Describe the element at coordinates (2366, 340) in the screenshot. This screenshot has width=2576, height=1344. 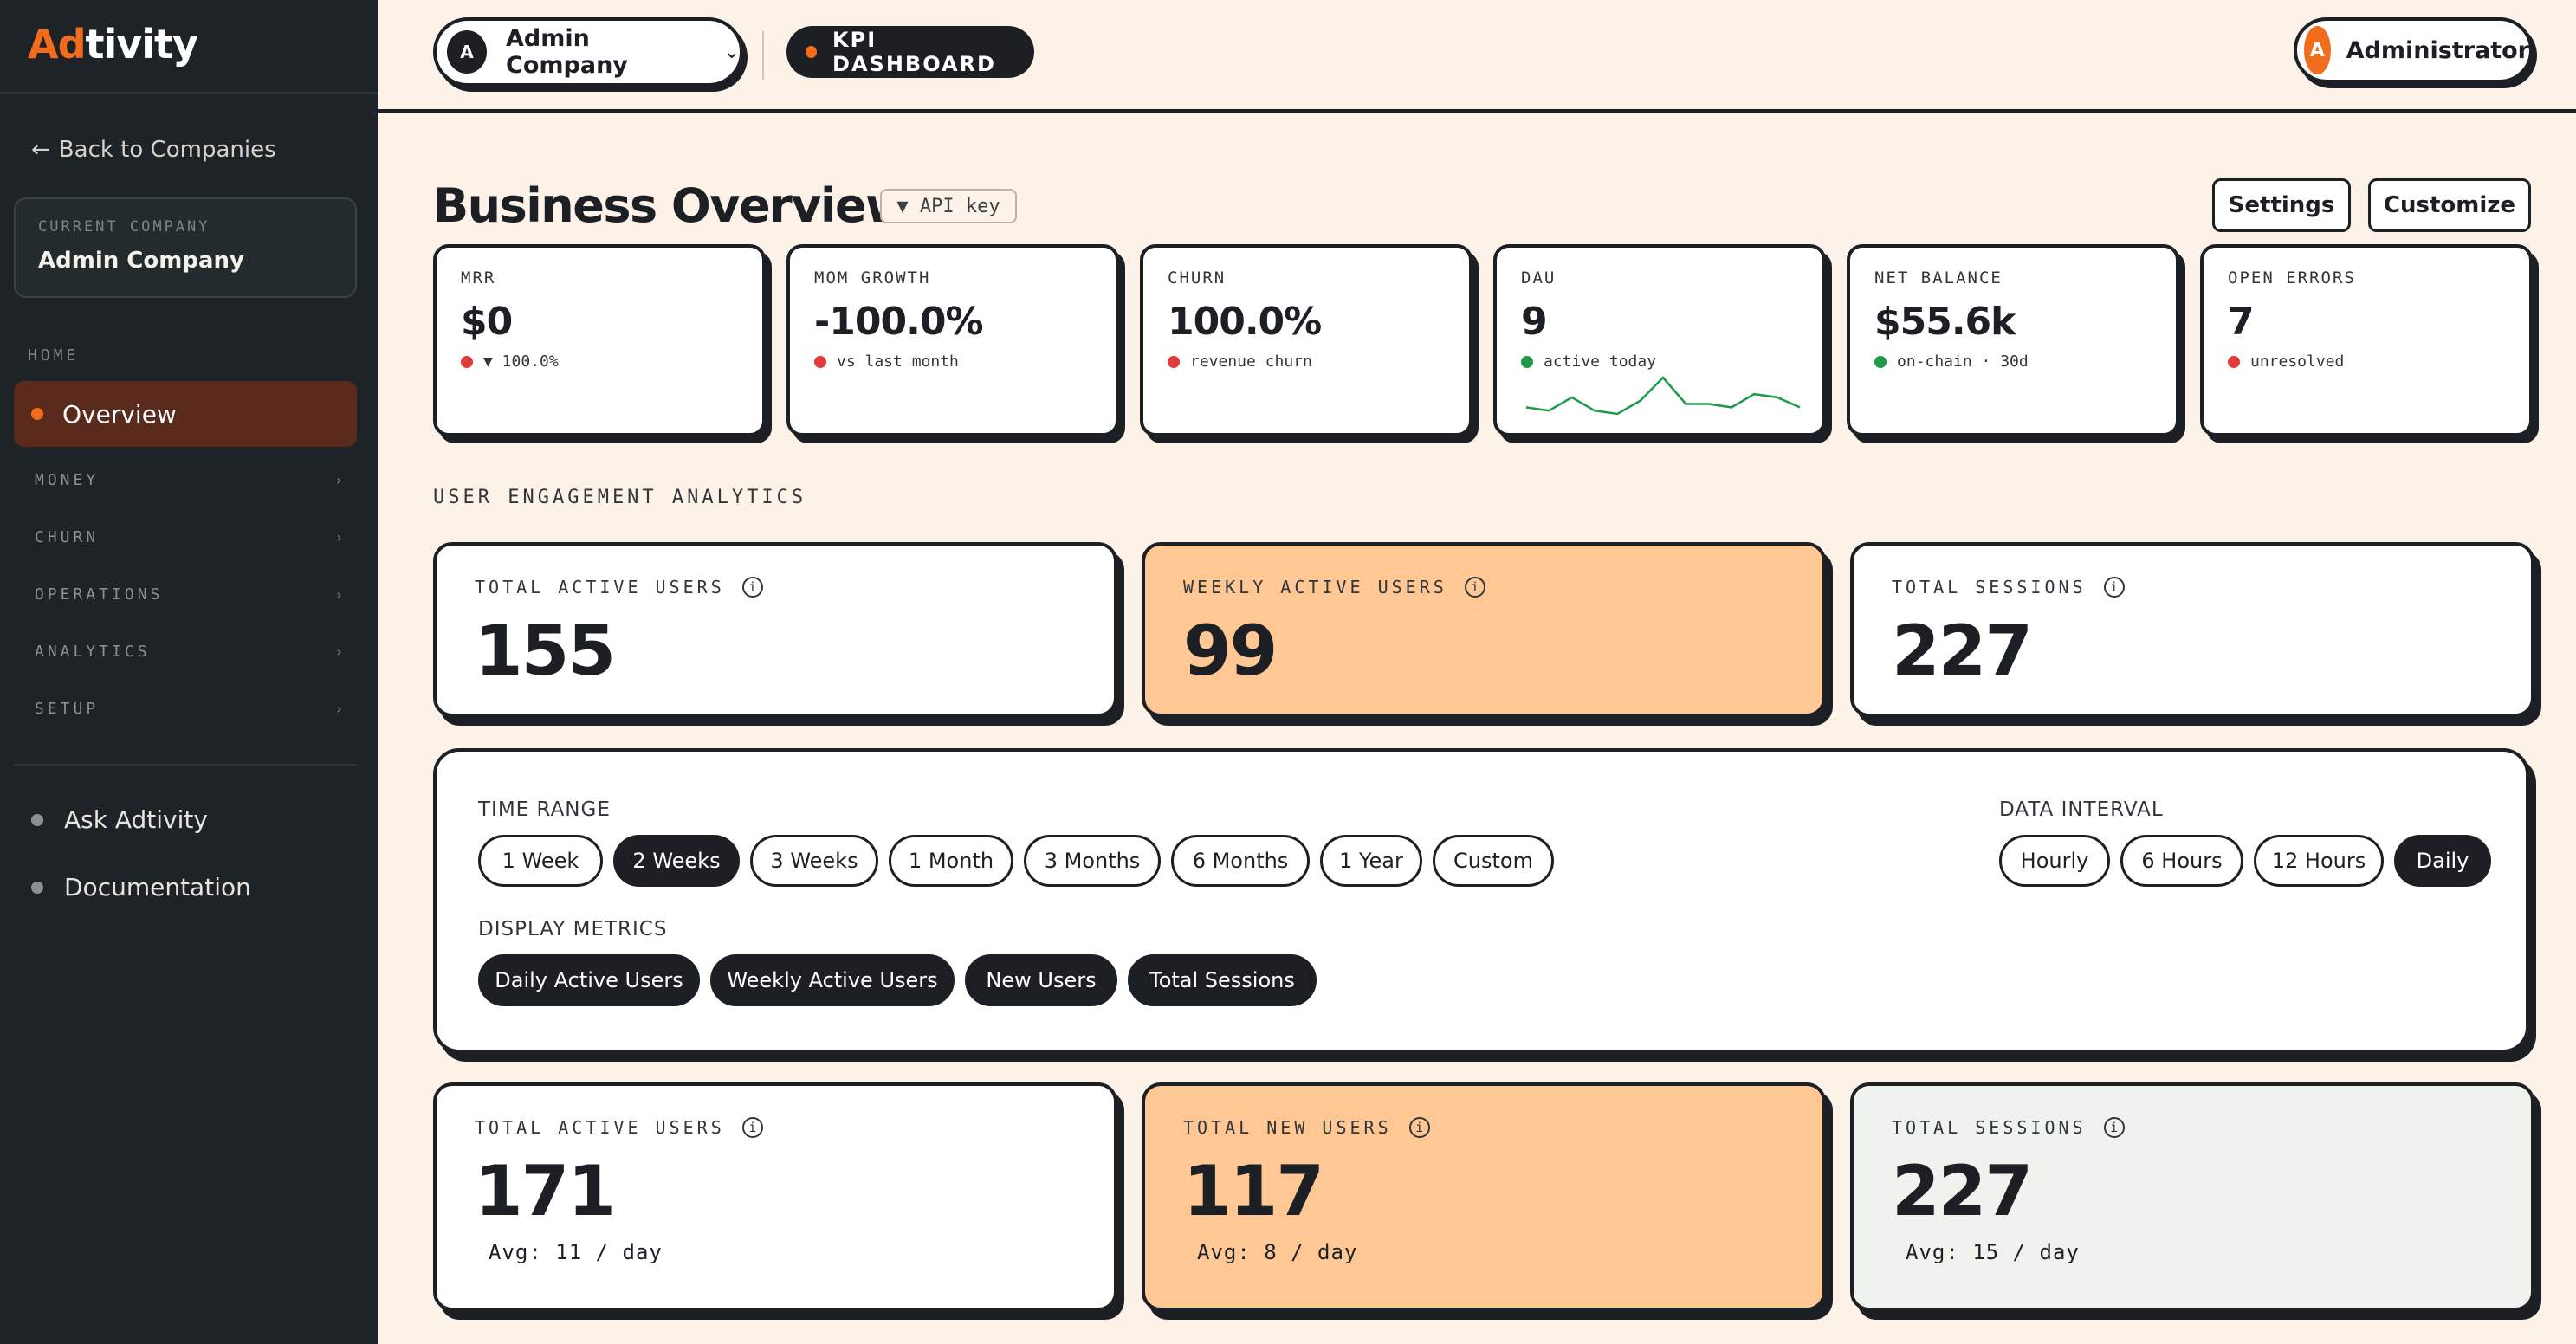
I see `kpi-card-open-errors: OPEN ERRORS 7 unresolved` at that location.